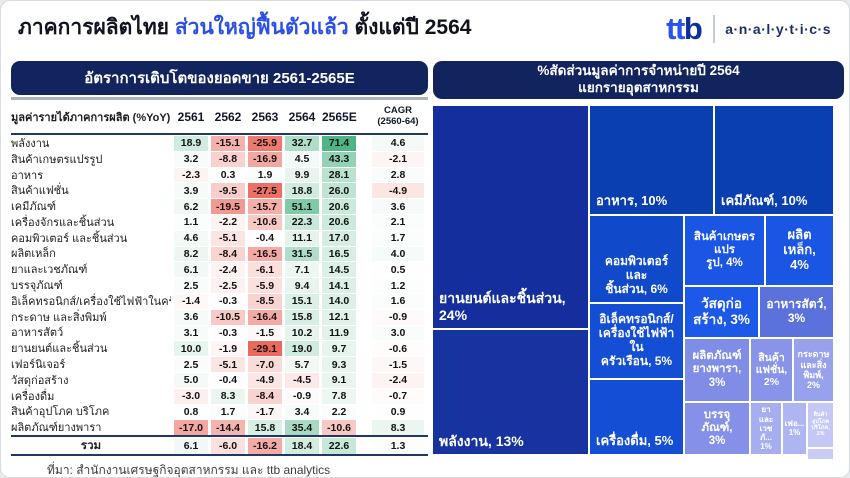  What do you see at coordinates (398, 143) in the screenshot?
I see `value-cell: 4.6` at bounding box center [398, 143].